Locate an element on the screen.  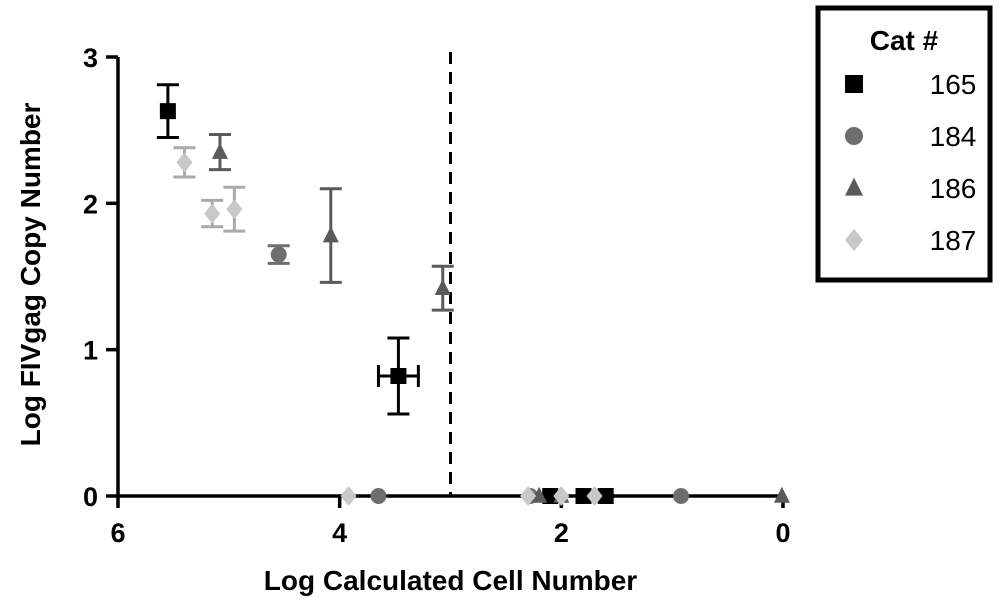
y-axis-label: Log FIVgag Copy Number is located at coordinates (30, 275).